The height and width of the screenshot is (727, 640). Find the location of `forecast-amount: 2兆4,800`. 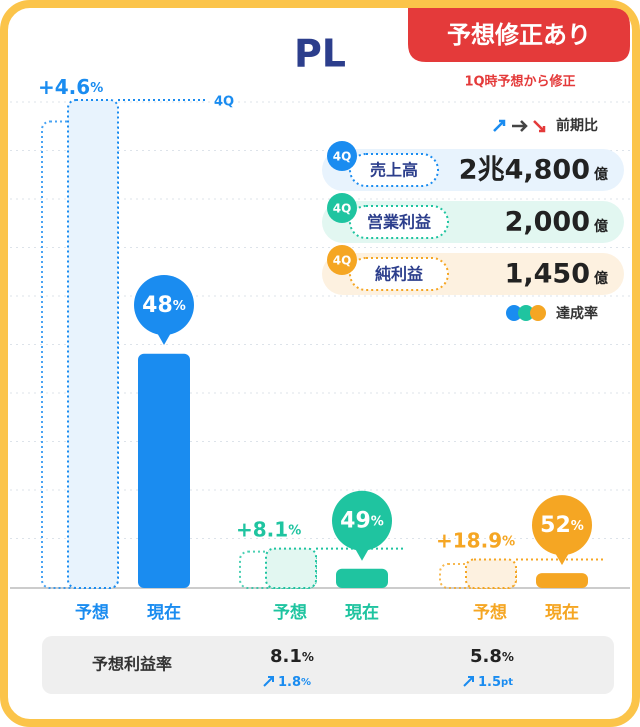

forecast-amount: 2兆4,800 is located at coordinates (524, 170).